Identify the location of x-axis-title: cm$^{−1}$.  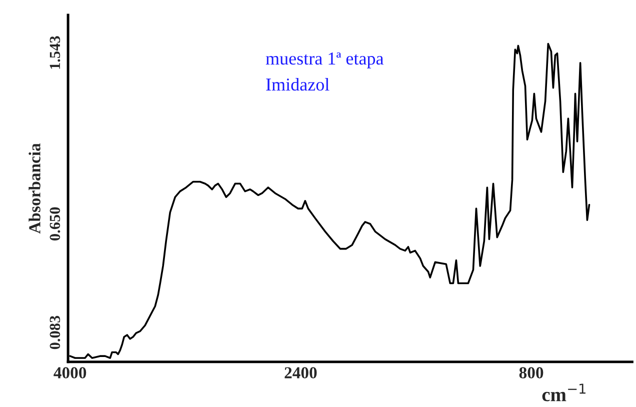
(564, 393).